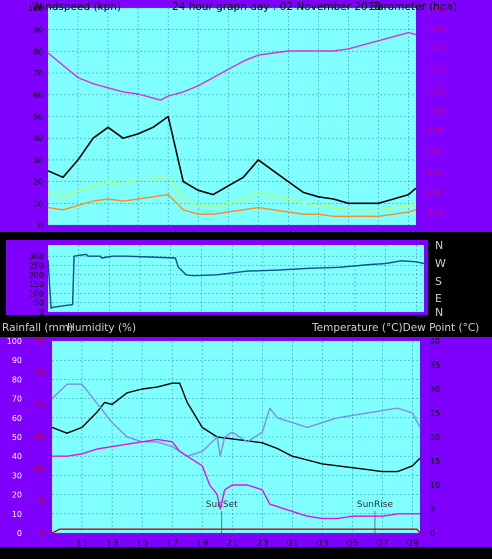 This screenshot has width=492, height=559. I want to click on series-dew-point-line, so click(236, 479).